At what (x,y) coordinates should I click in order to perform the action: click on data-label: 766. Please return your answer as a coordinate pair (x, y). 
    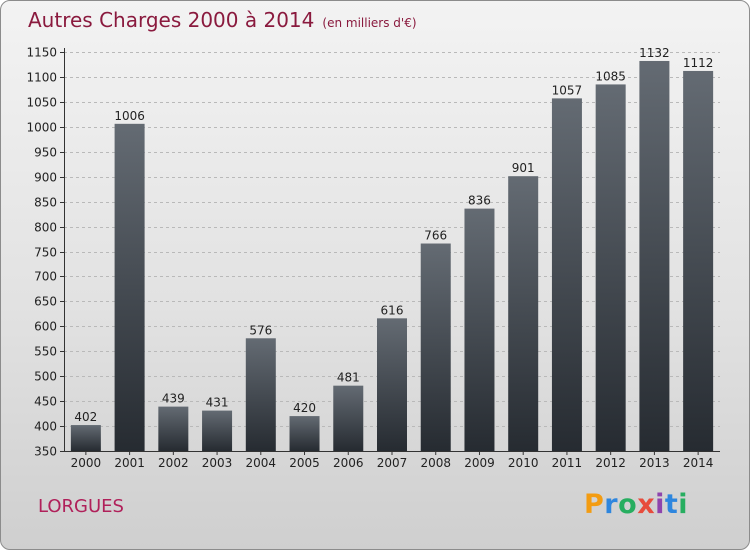
    Looking at the image, I should click on (435, 236).